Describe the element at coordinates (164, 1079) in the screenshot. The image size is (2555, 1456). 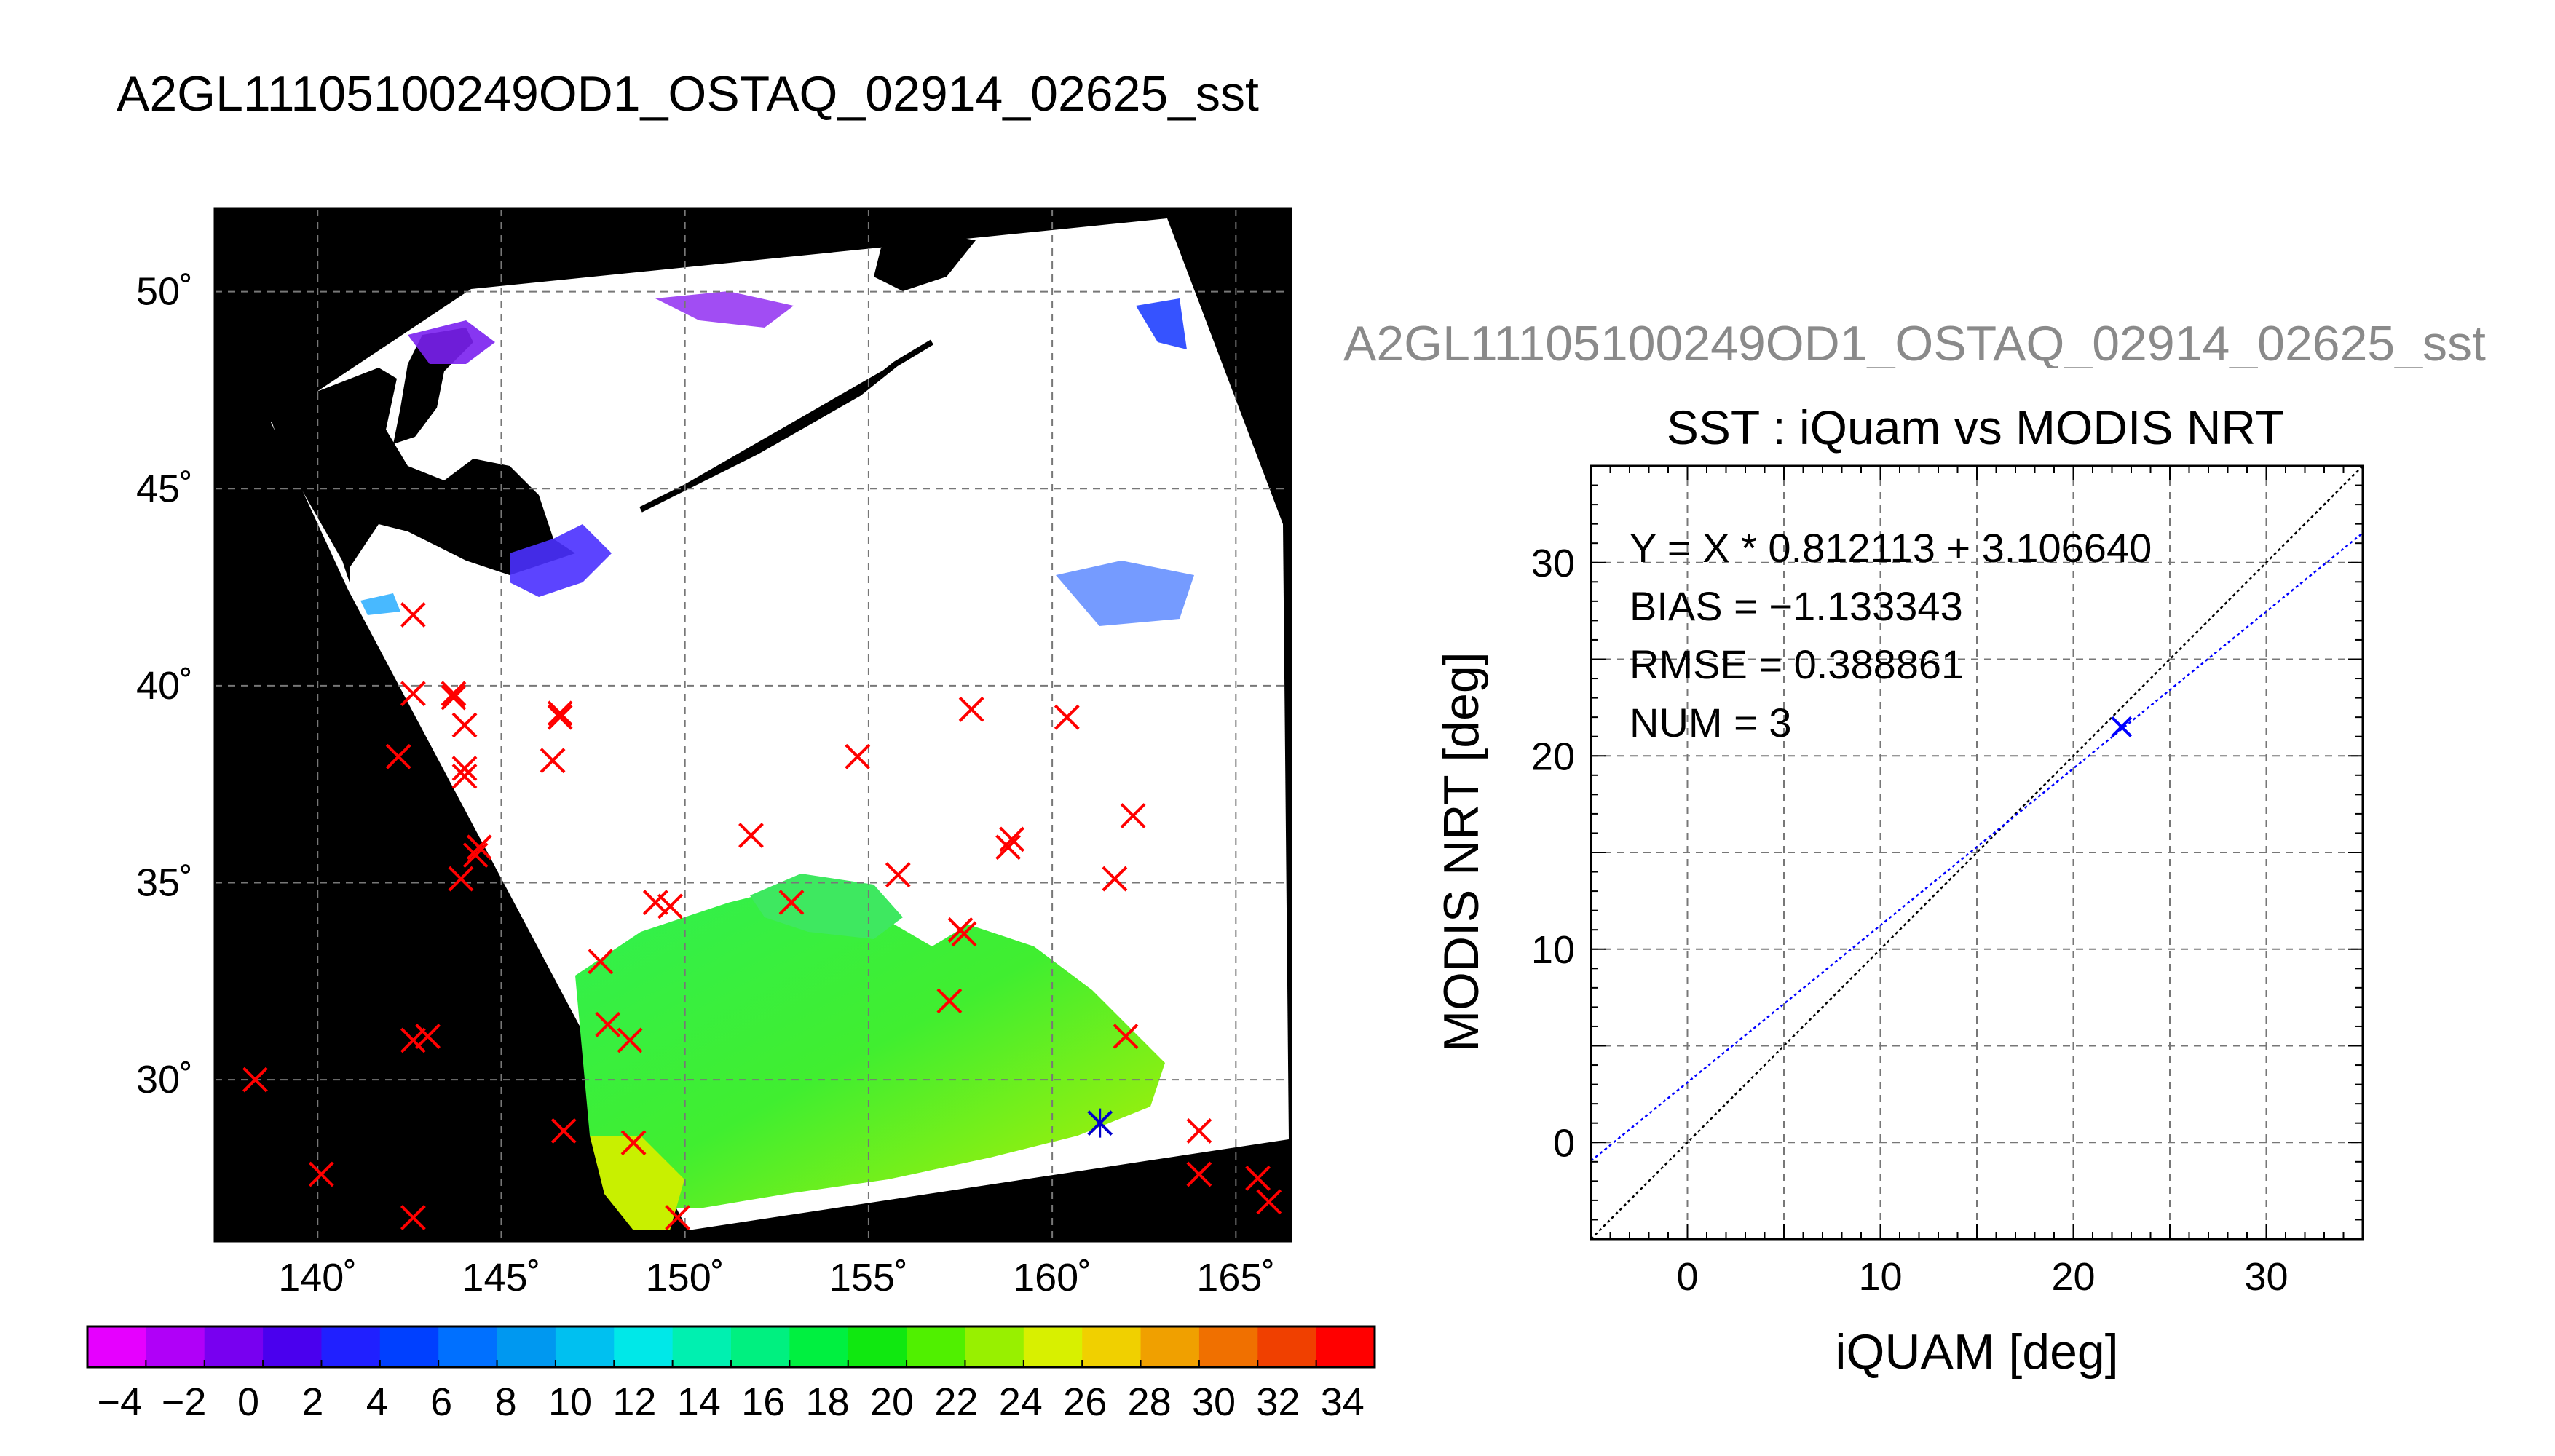
I see `lat-tick-label: 30˚` at that location.